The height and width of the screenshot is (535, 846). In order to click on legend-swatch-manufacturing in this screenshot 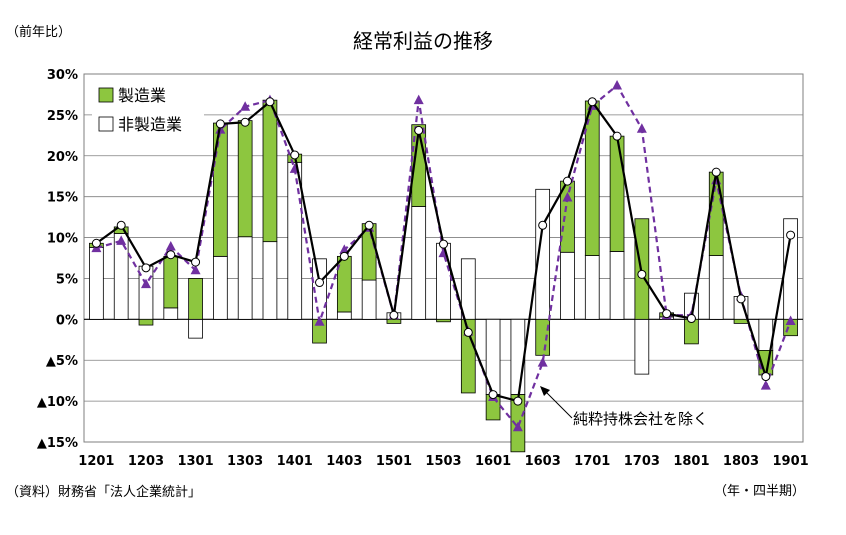, I will do `click(106, 95)`.